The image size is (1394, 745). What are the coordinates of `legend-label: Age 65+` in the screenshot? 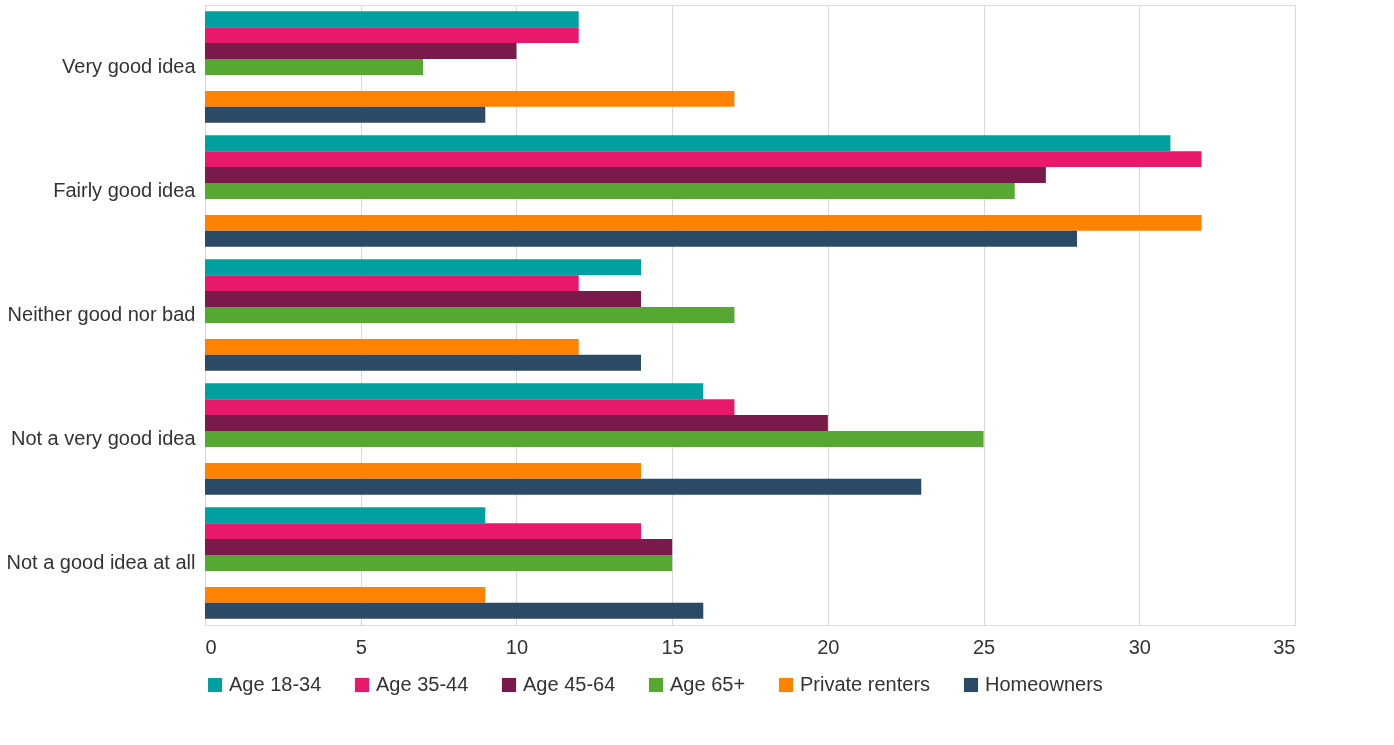 It's located at (708, 684).